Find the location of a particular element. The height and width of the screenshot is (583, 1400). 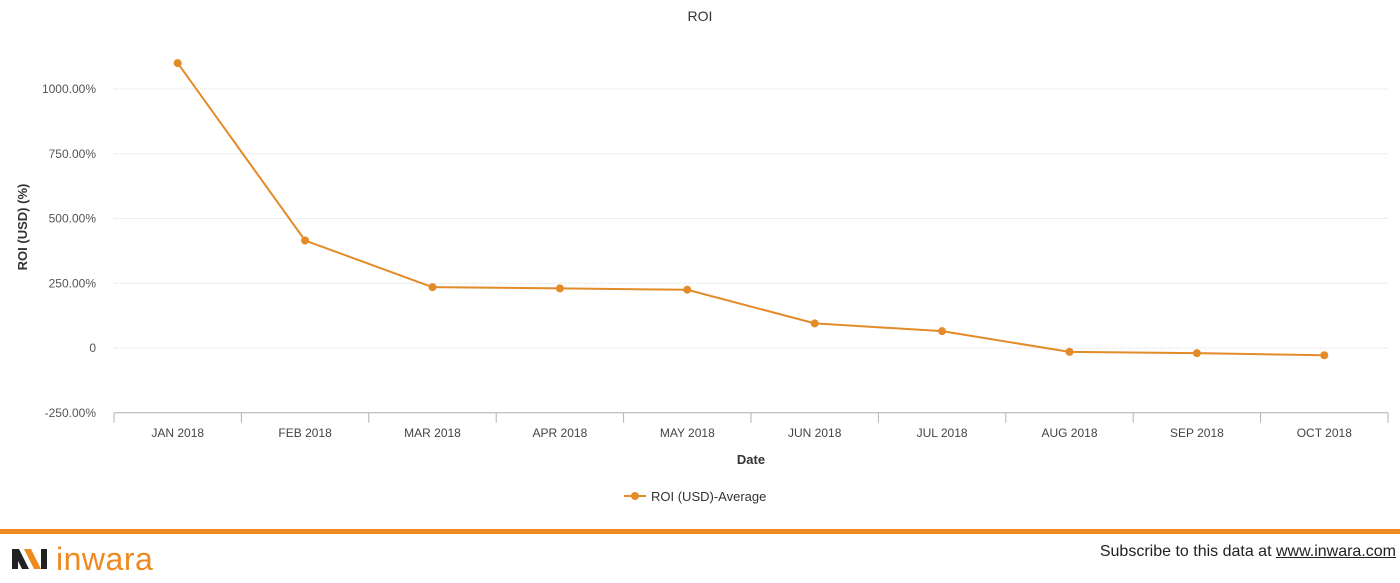

inwara-logo-text: inwara is located at coordinates (105, 558).